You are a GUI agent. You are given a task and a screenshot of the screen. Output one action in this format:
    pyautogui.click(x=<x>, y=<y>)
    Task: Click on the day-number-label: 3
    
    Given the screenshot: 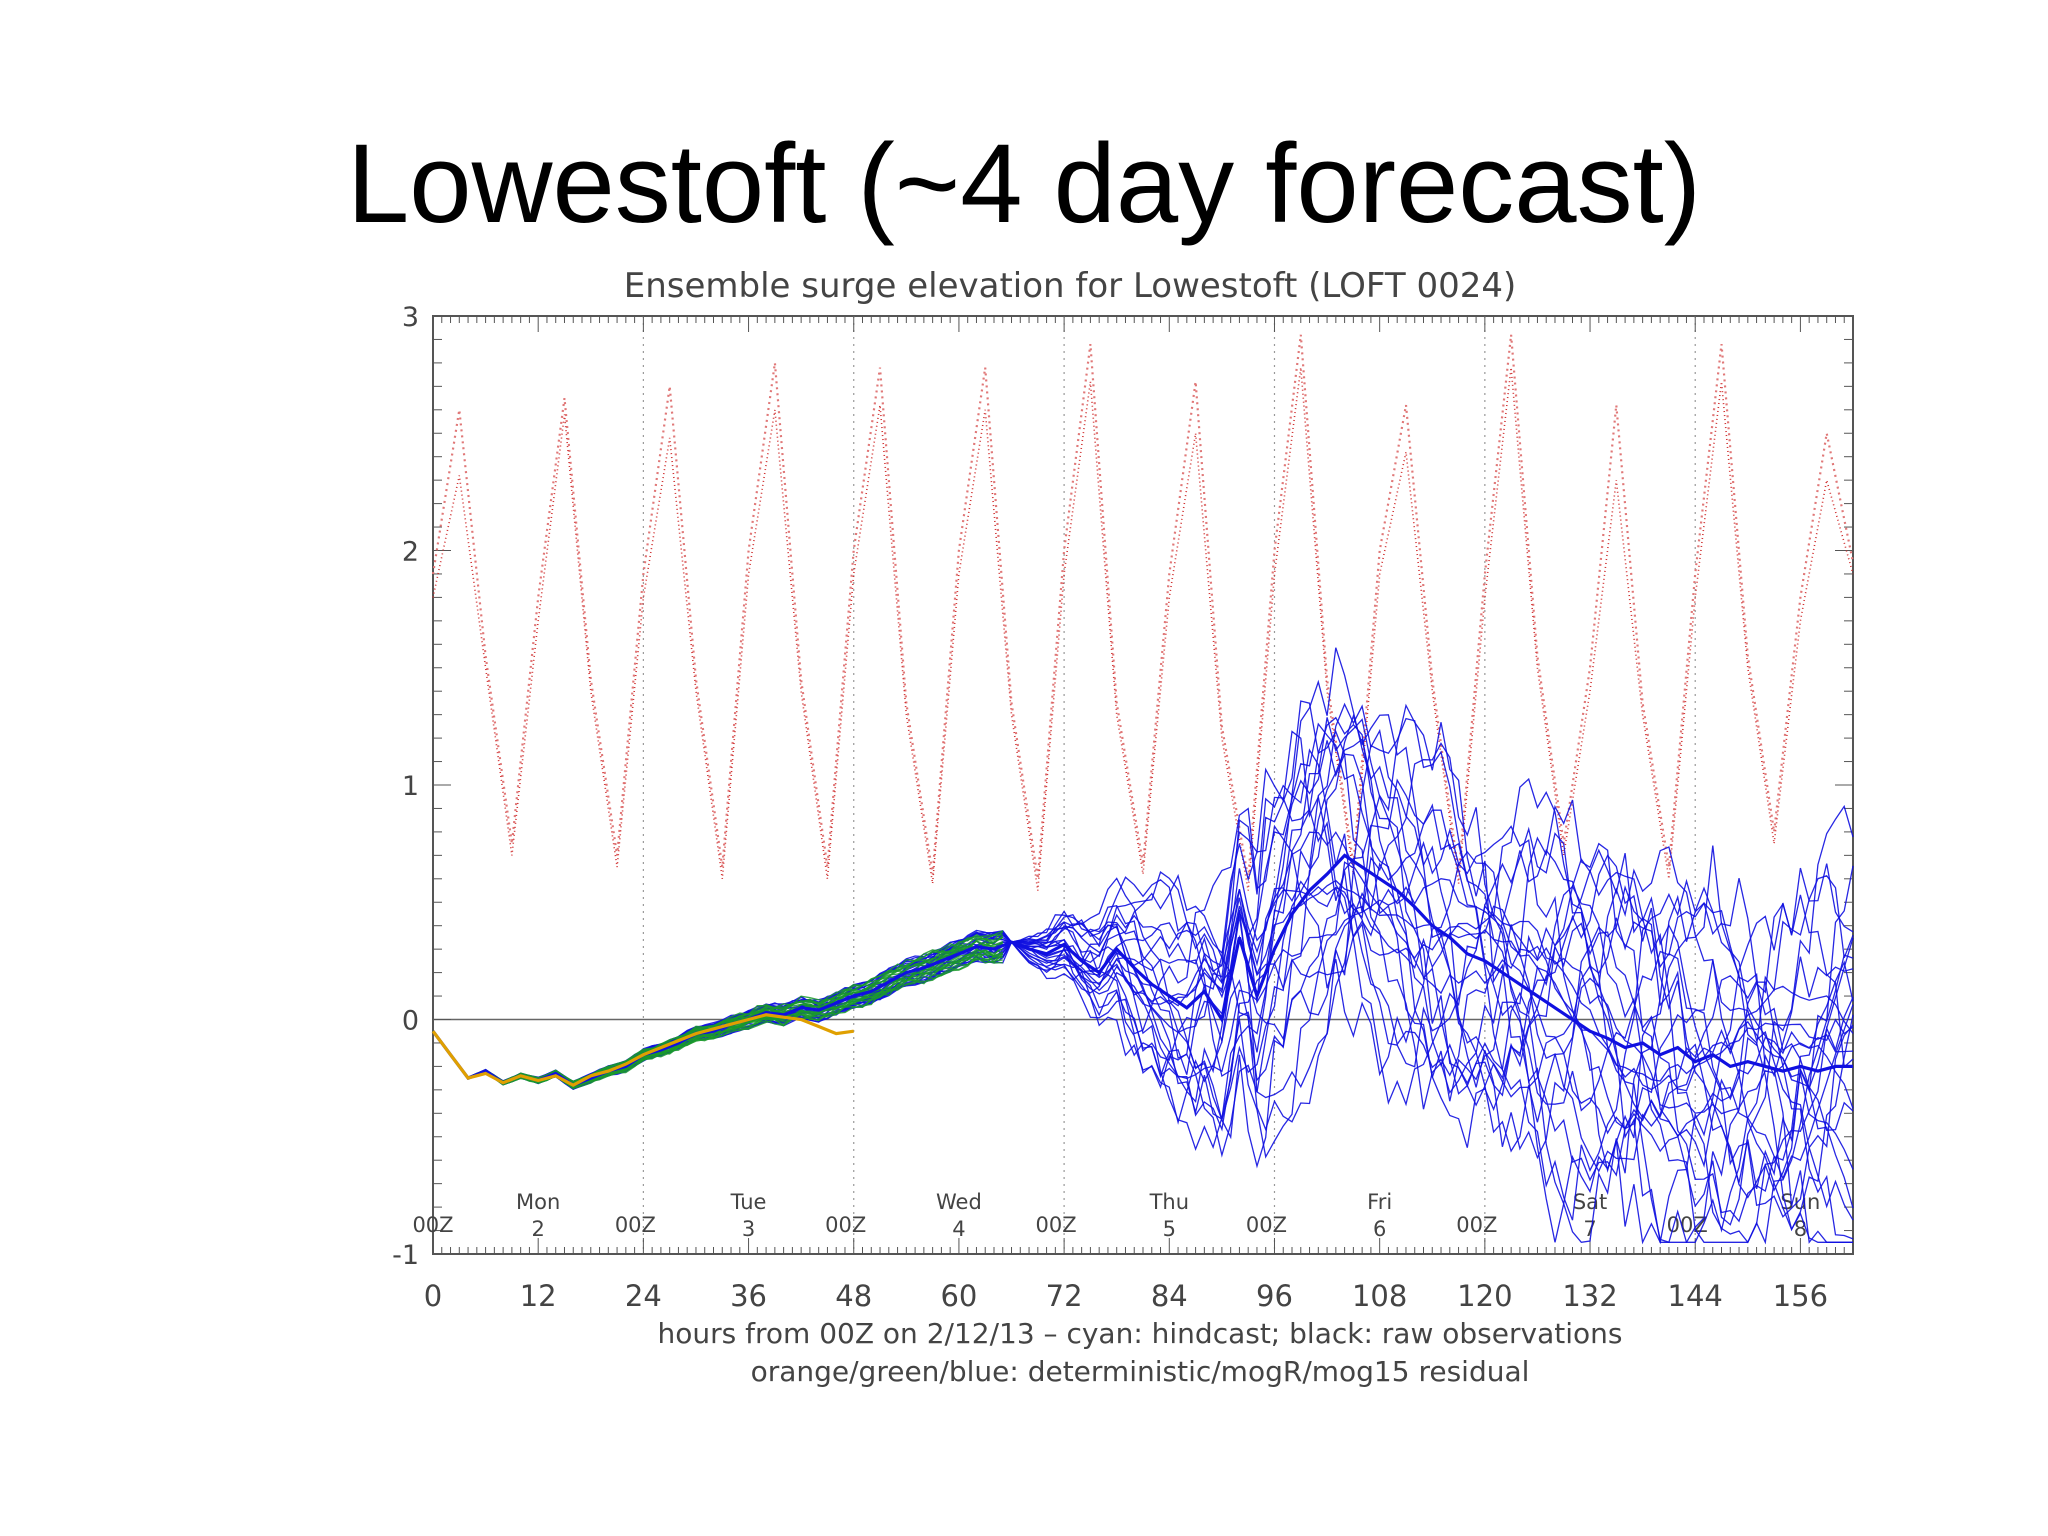 What is the action you would take?
    pyautogui.click(x=748, y=1229)
    